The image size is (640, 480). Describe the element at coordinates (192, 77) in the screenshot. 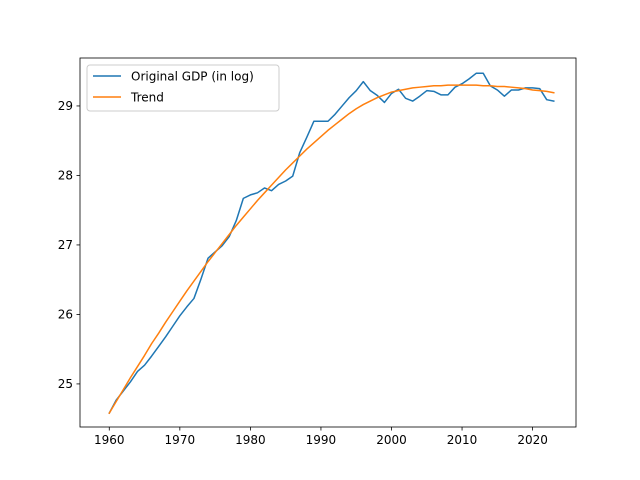

I see `legend-label: Original GDP (in log)` at that location.